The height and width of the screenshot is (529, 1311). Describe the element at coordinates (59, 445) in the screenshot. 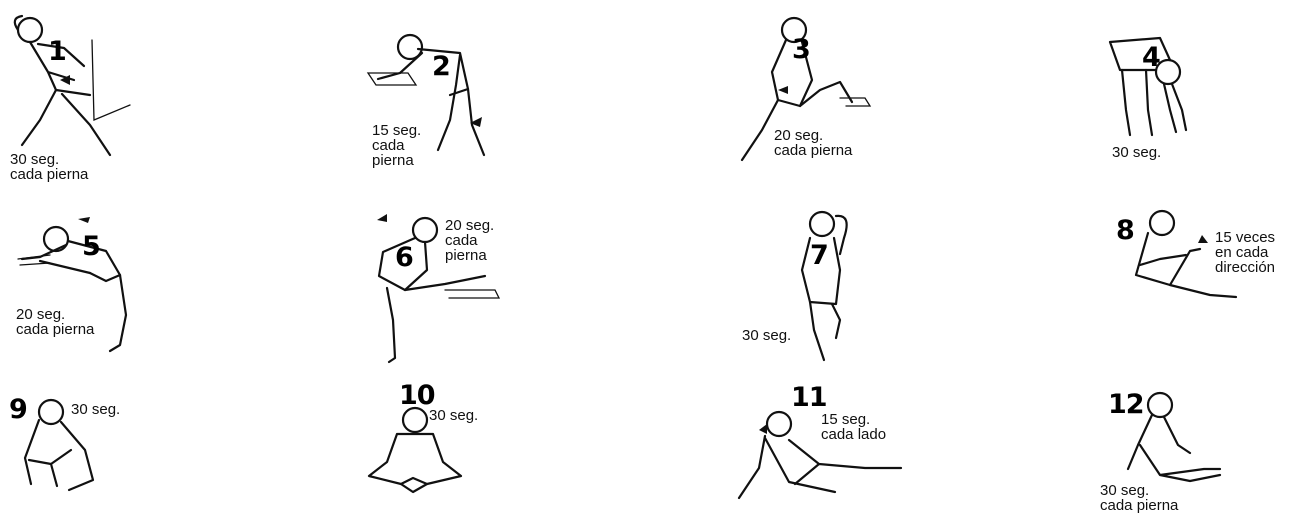

I see `exercise-9-illustration` at that location.